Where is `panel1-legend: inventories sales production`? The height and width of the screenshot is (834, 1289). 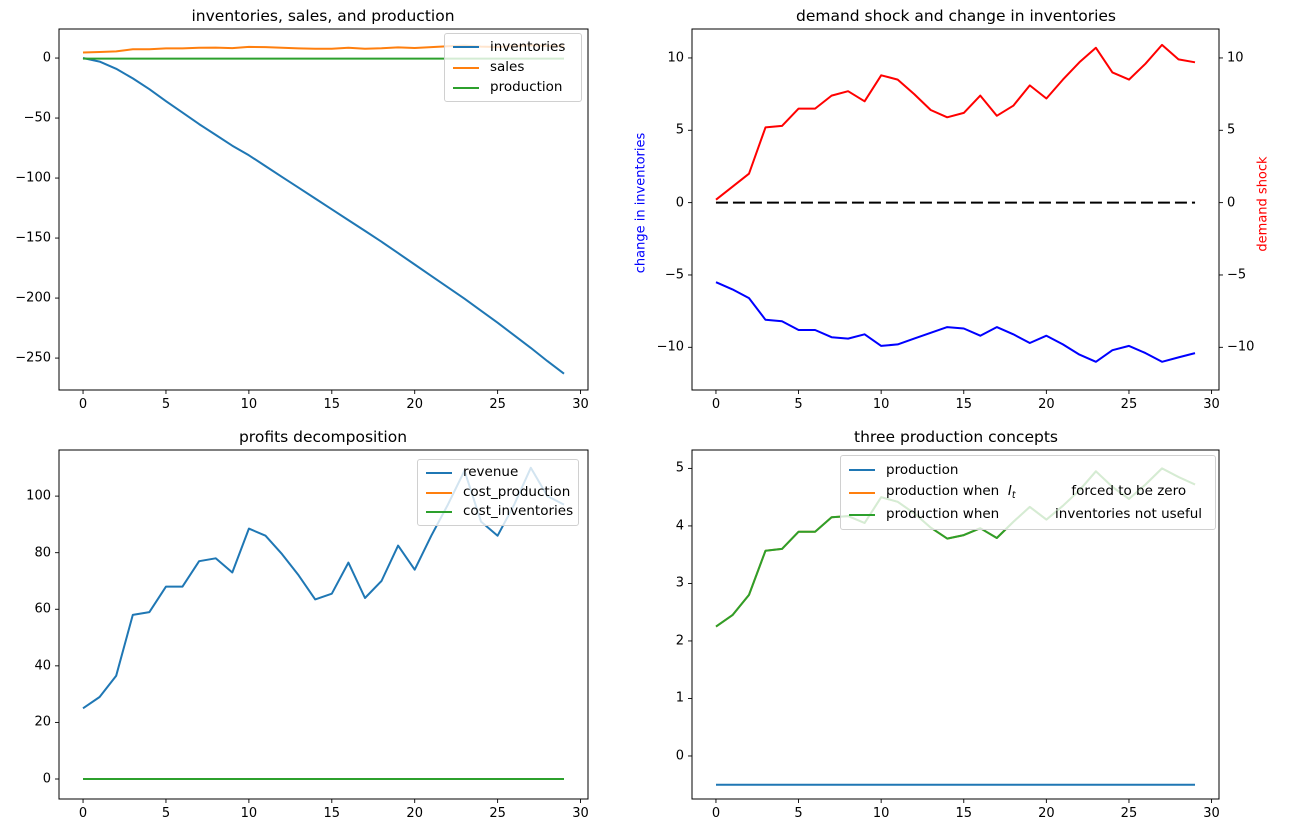 panel1-legend: inventories sales production is located at coordinates (513, 67).